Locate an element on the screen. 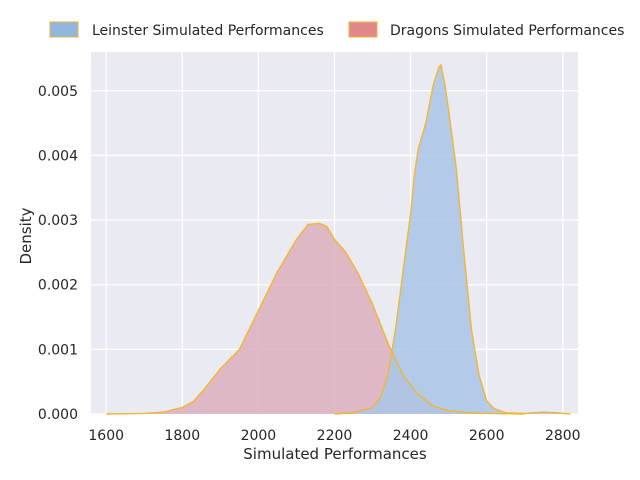  legend-swatch-dragons is located at coordinates (363, 29).